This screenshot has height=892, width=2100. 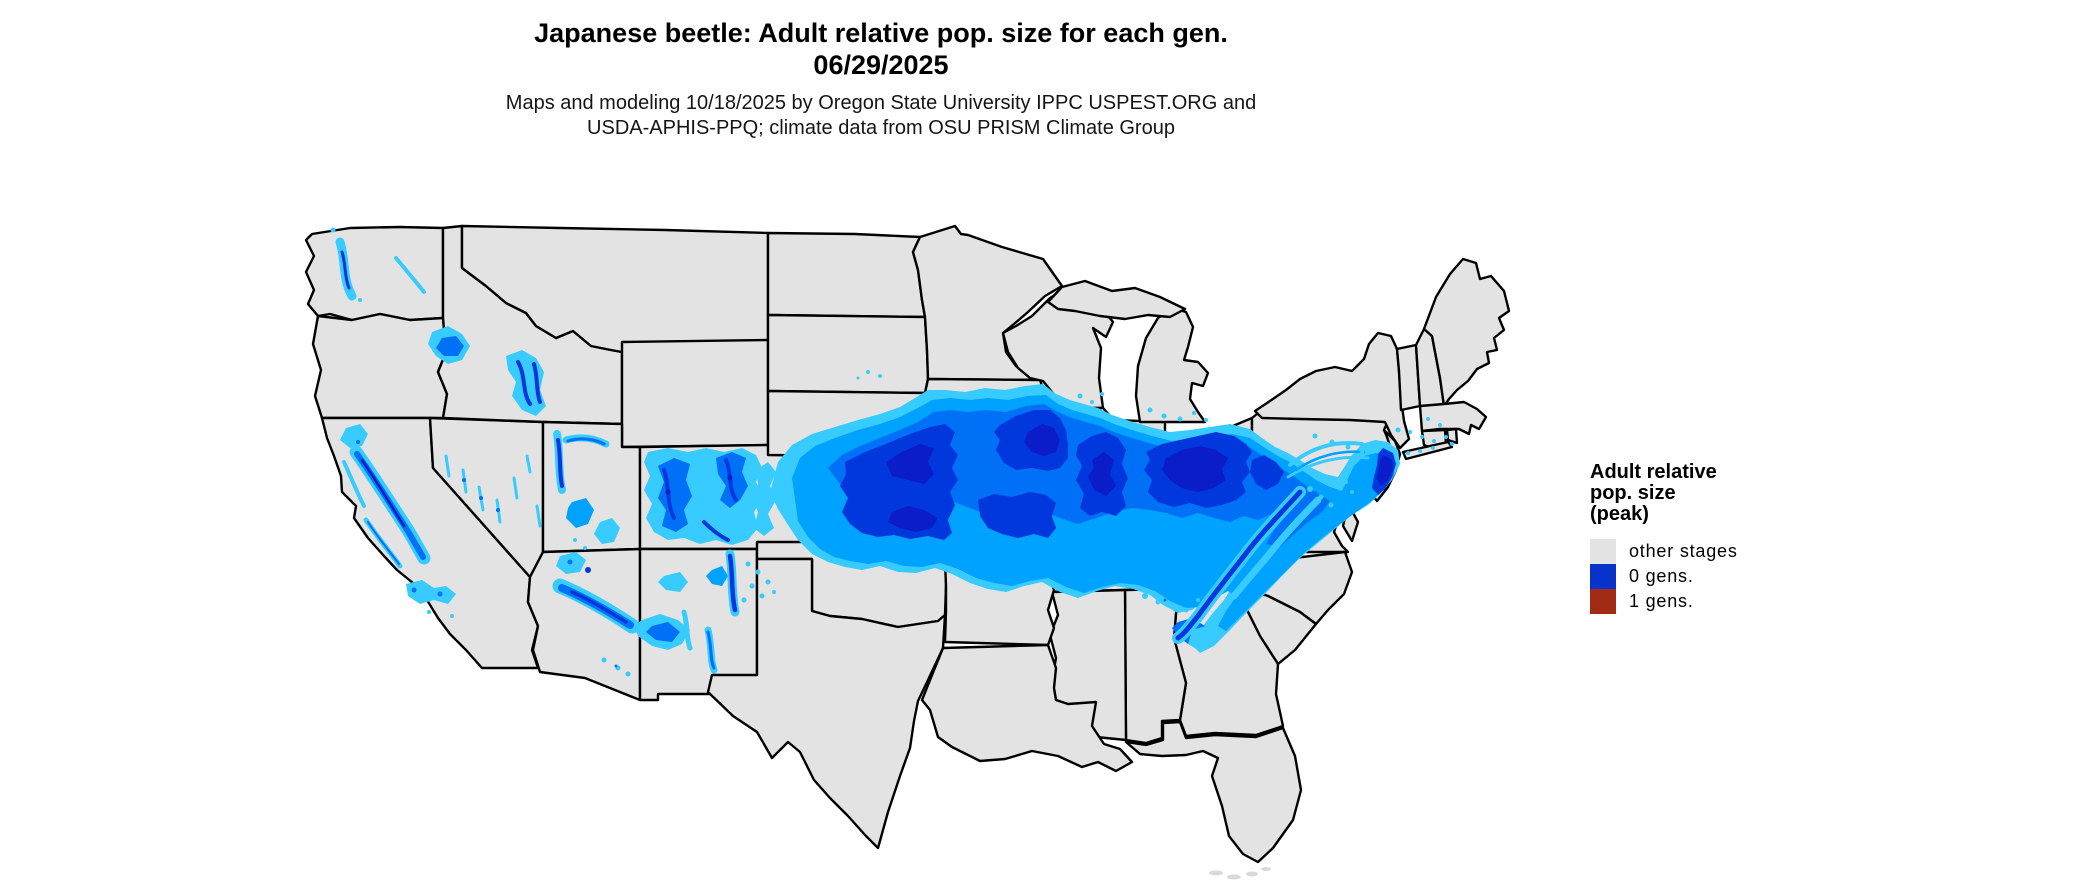 I want to click on legend-label: other stages, so click(x=1683, y=551).